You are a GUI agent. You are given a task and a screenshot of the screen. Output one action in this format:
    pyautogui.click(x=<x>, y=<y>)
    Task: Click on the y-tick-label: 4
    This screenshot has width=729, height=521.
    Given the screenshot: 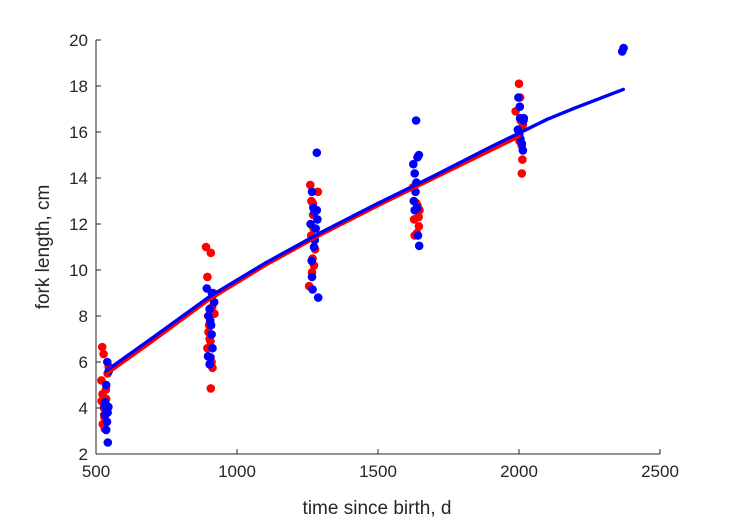 What is the action you would take?
    pyautogui.click(x=83, y=408)
    